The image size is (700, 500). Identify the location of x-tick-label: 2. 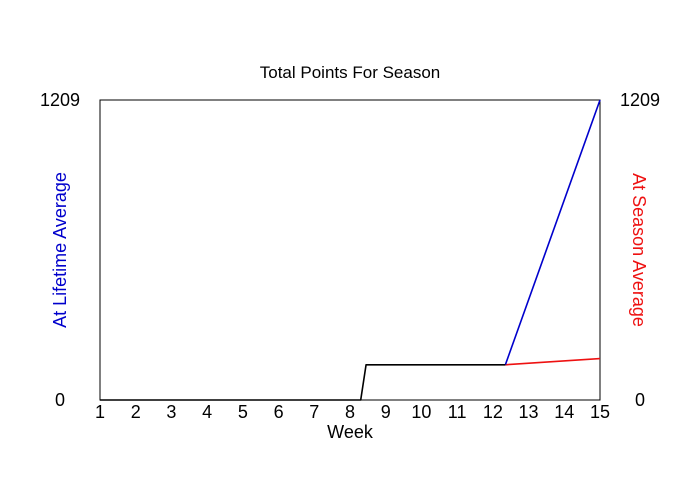
(136, 412).